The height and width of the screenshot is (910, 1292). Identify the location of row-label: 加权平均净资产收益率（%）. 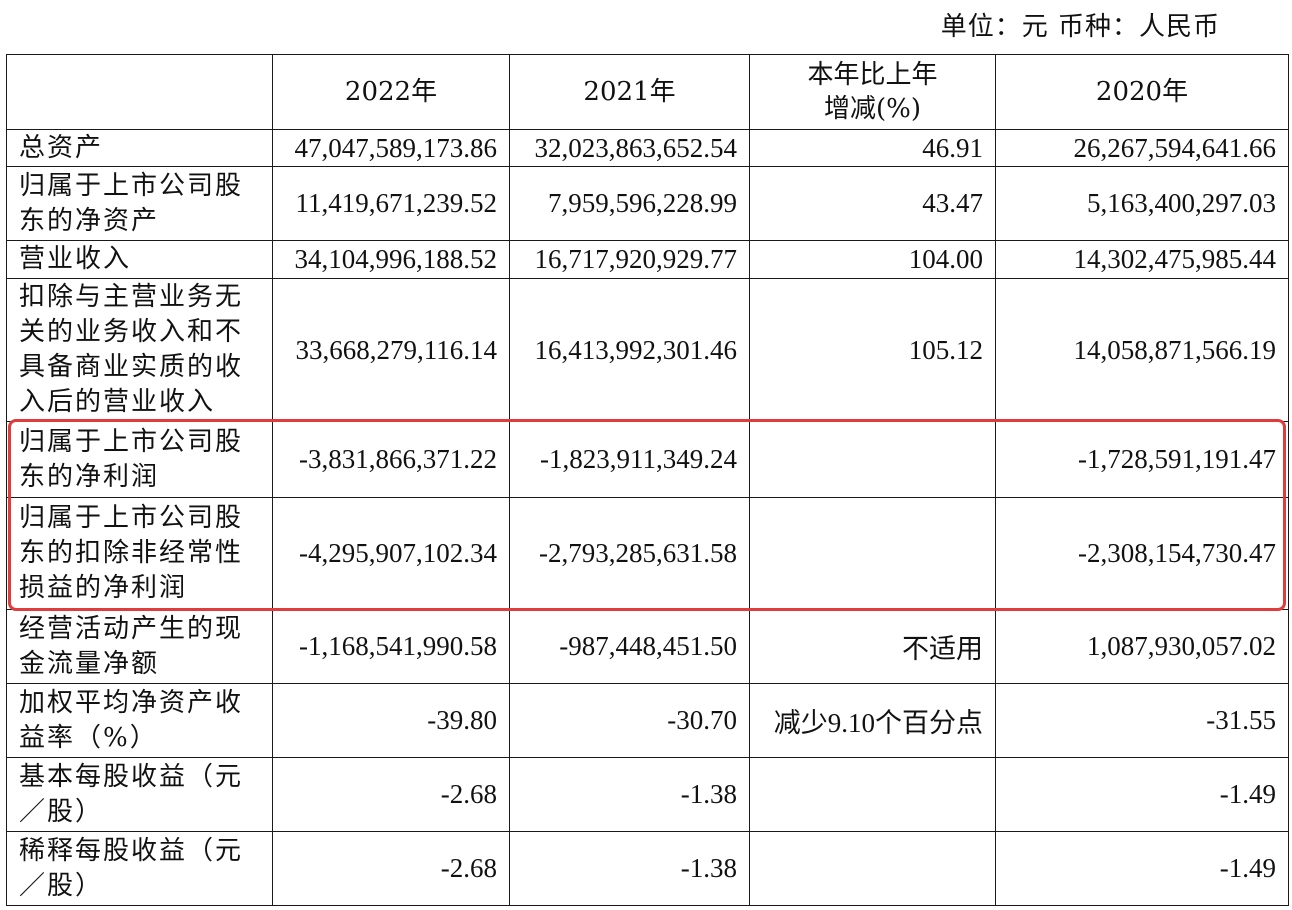
(139, 720).